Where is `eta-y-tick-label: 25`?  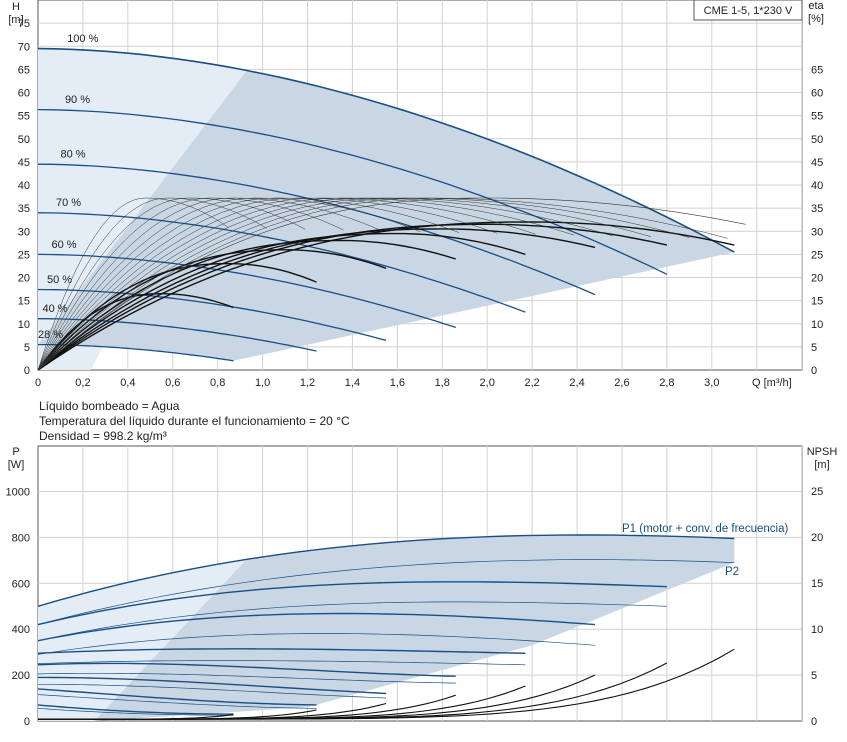 eta-y-tick-label: 25 is located at coordinates (817, 255).